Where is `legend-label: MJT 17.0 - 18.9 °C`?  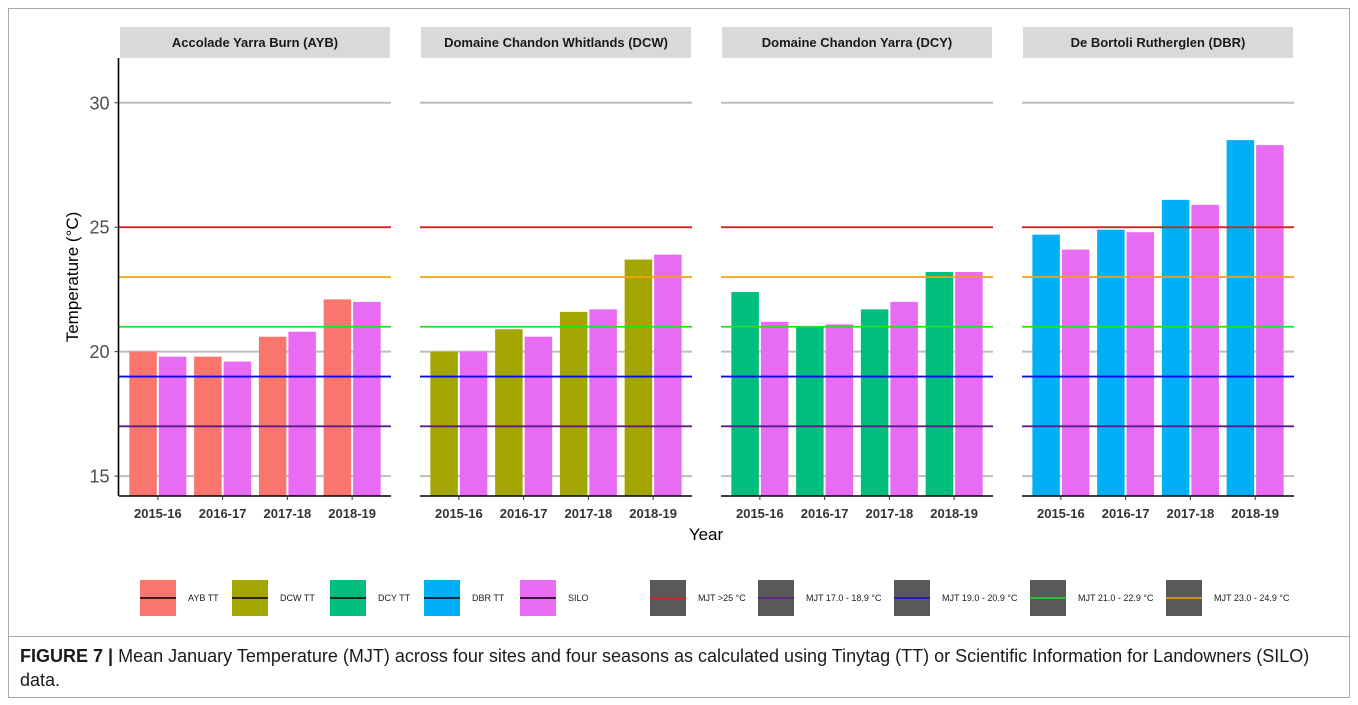 legend-label: MJT 17.0 - 18.9 °C is located at coordinates (844, 598).